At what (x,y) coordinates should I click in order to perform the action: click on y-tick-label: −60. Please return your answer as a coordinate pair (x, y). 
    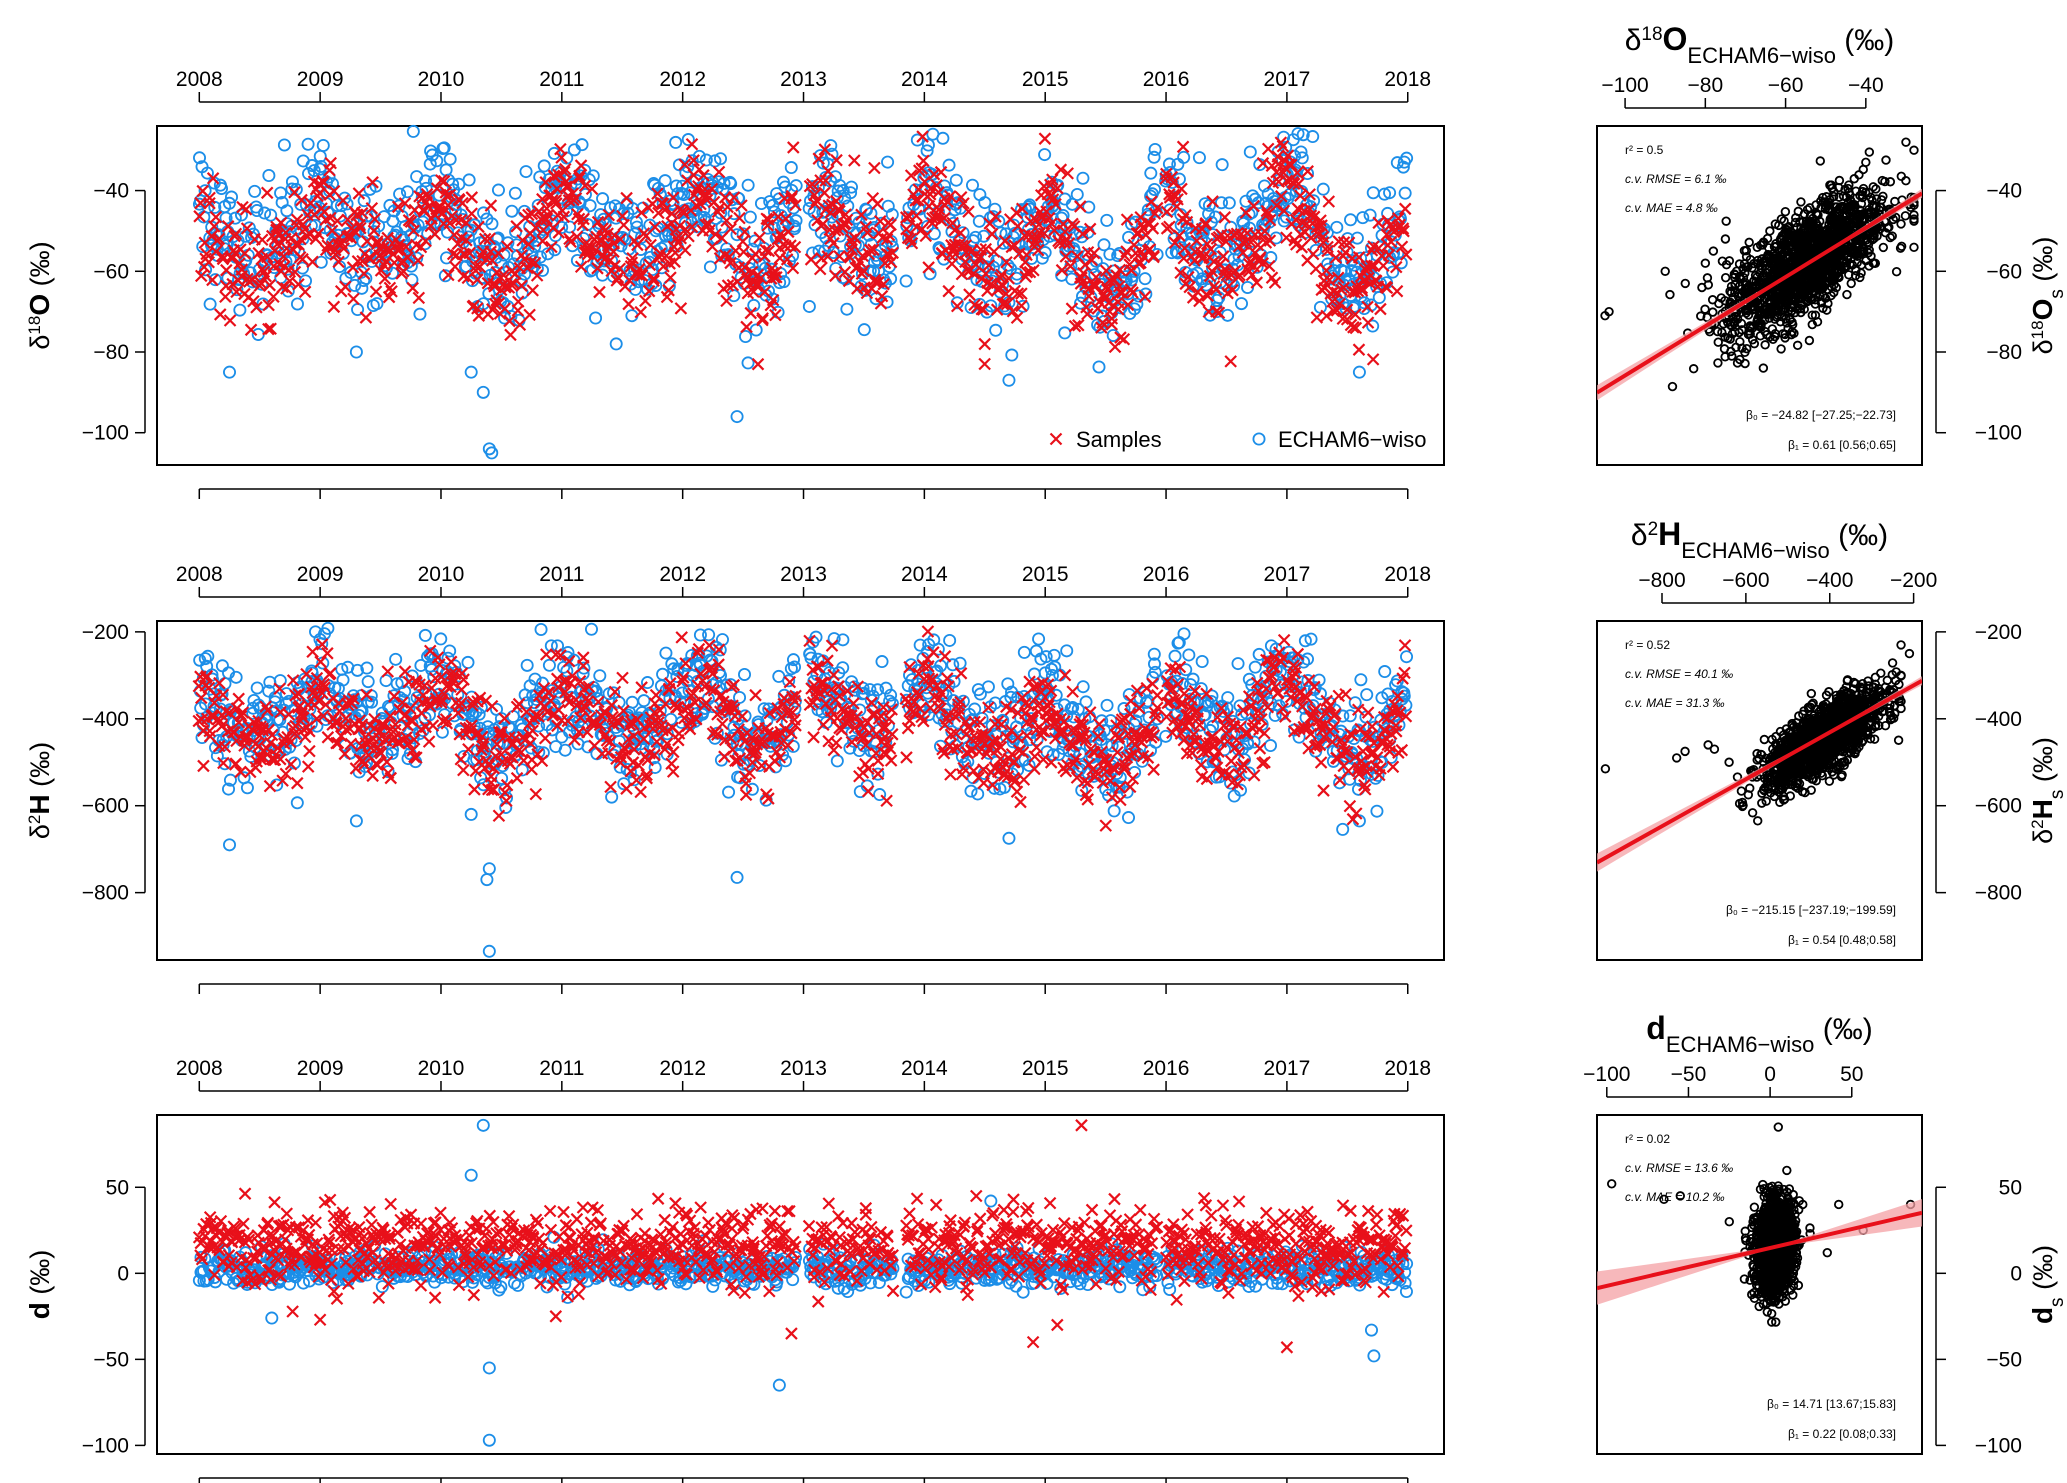
    Looking at the image, I should click on (111, 271).